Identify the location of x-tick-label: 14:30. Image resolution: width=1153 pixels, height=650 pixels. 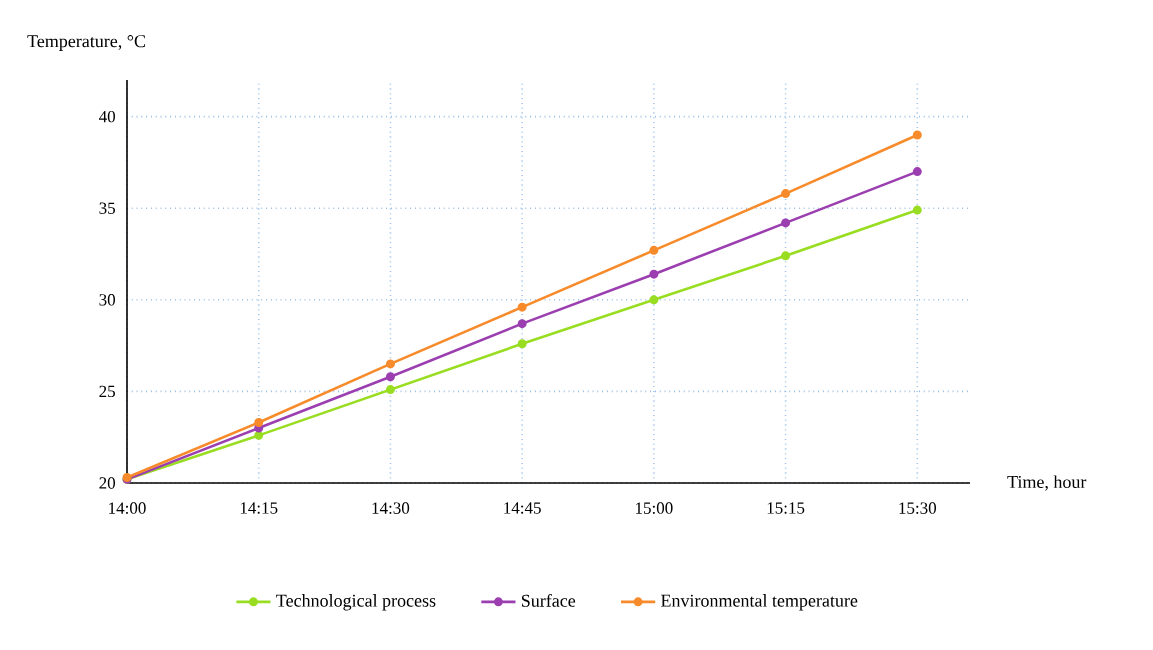
(391, 508).